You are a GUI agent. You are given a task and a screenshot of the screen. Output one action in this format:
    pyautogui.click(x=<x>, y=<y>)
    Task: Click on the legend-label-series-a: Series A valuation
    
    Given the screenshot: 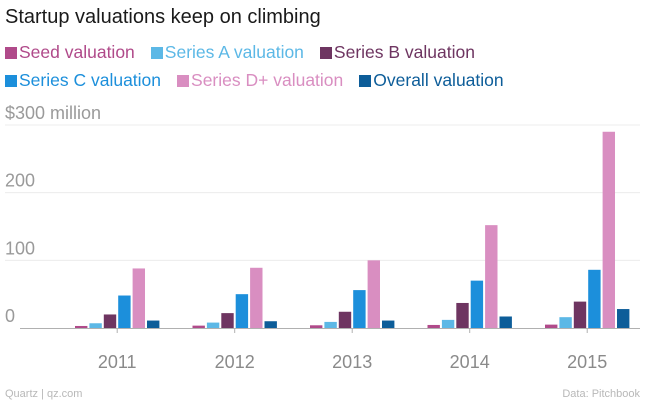 What is the action you would take?
    pyautogui.click(x=234, y=52)
    